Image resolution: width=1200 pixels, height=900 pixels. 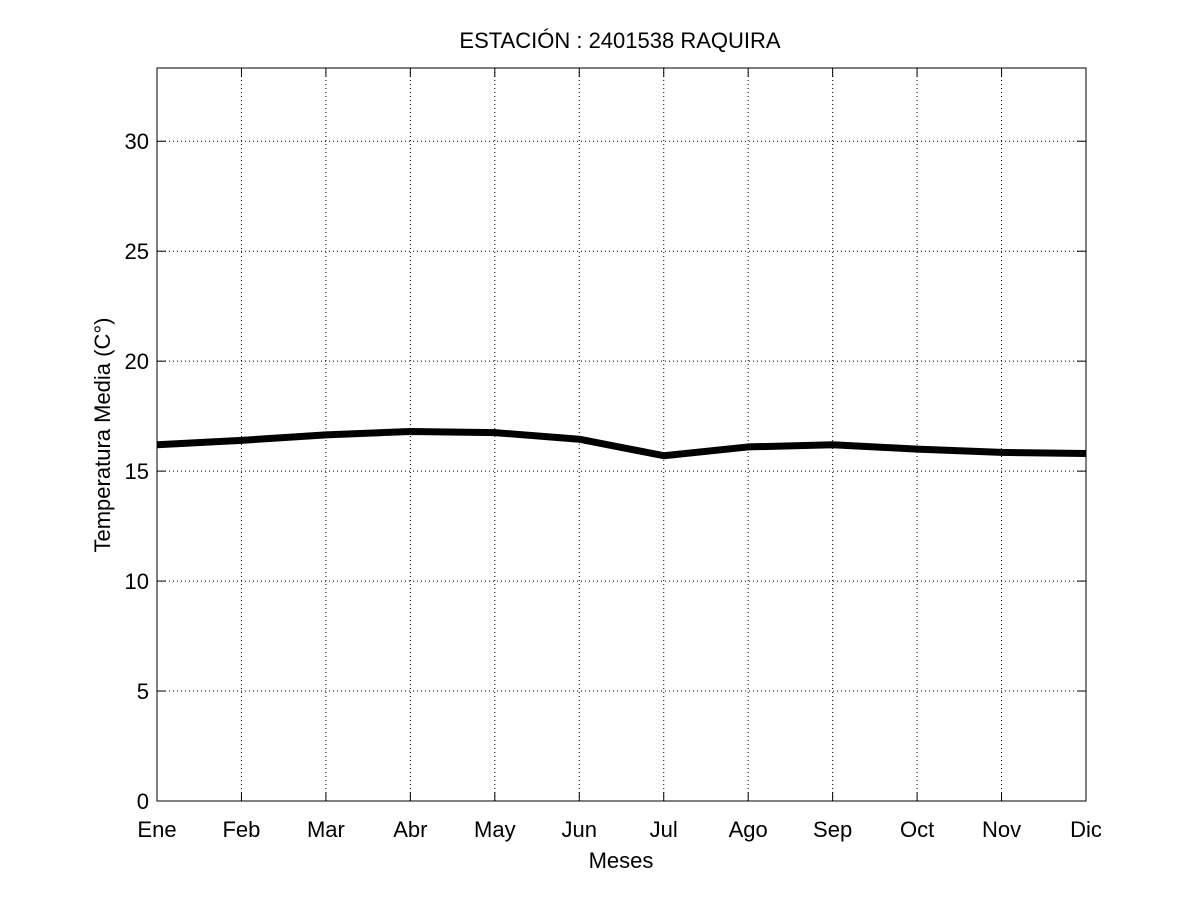 I want to click on y-tick-labels: 0 5 10 15 20 25 30, so click(x=137, y=471).